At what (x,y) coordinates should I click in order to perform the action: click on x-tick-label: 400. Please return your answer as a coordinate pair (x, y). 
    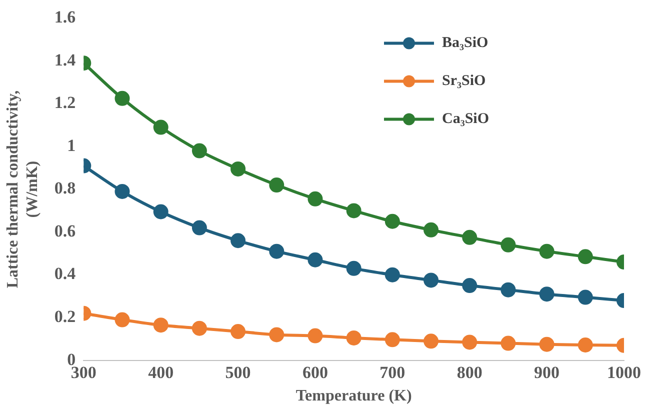
    Looking at the image, I should click on (161, 372).